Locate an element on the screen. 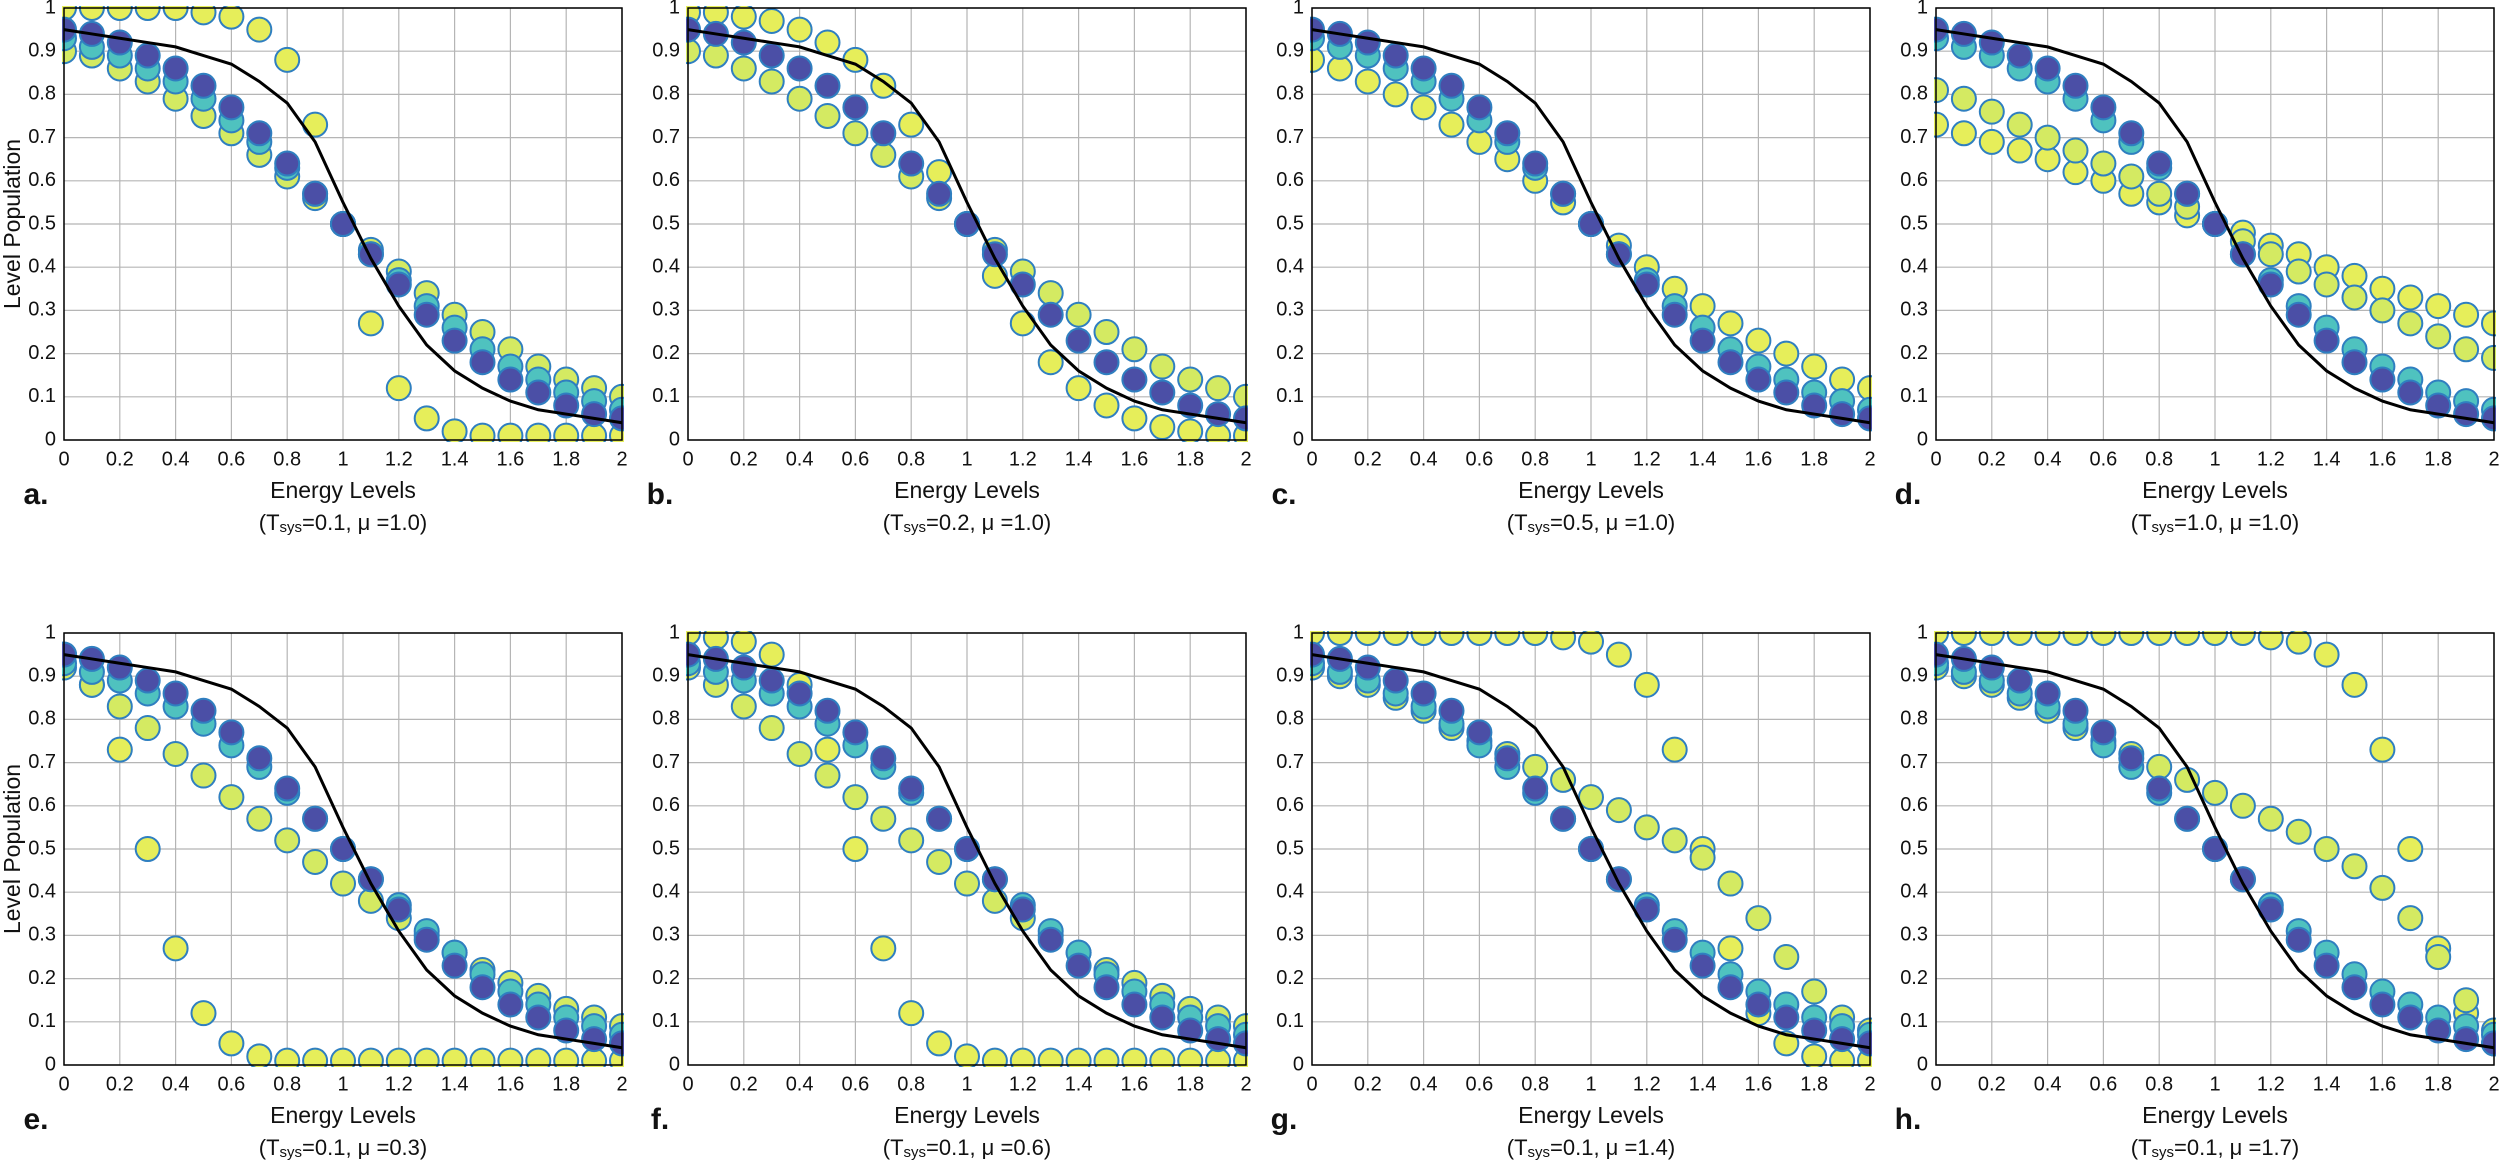 The height and width of the screenshot is (1160, 2500). x-tick-label: 0.4 is located at coordinates (1424, 459).